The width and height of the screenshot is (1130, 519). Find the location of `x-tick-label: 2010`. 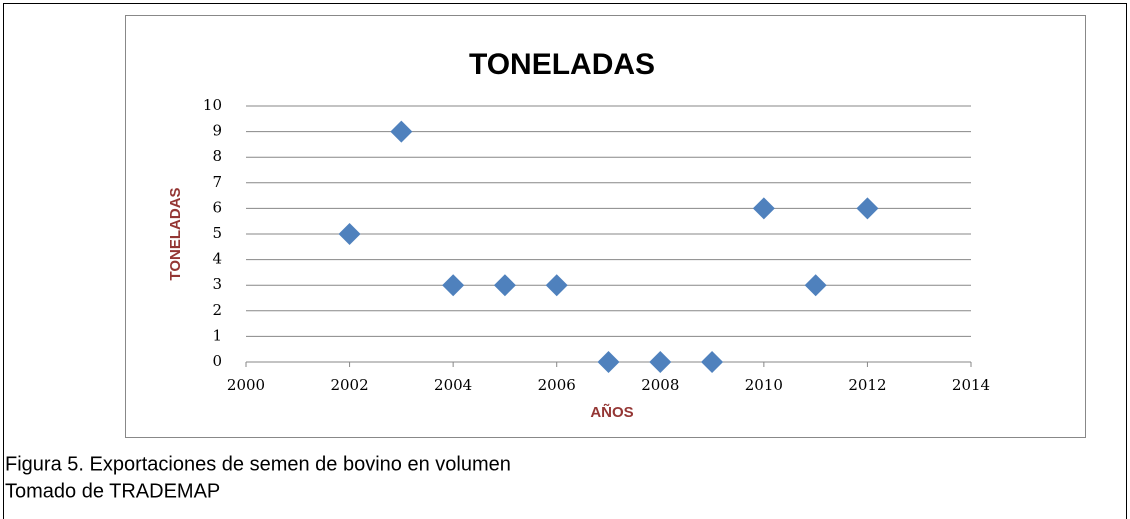

x-tick-label: 2010 is located at coordinates (764, 385).